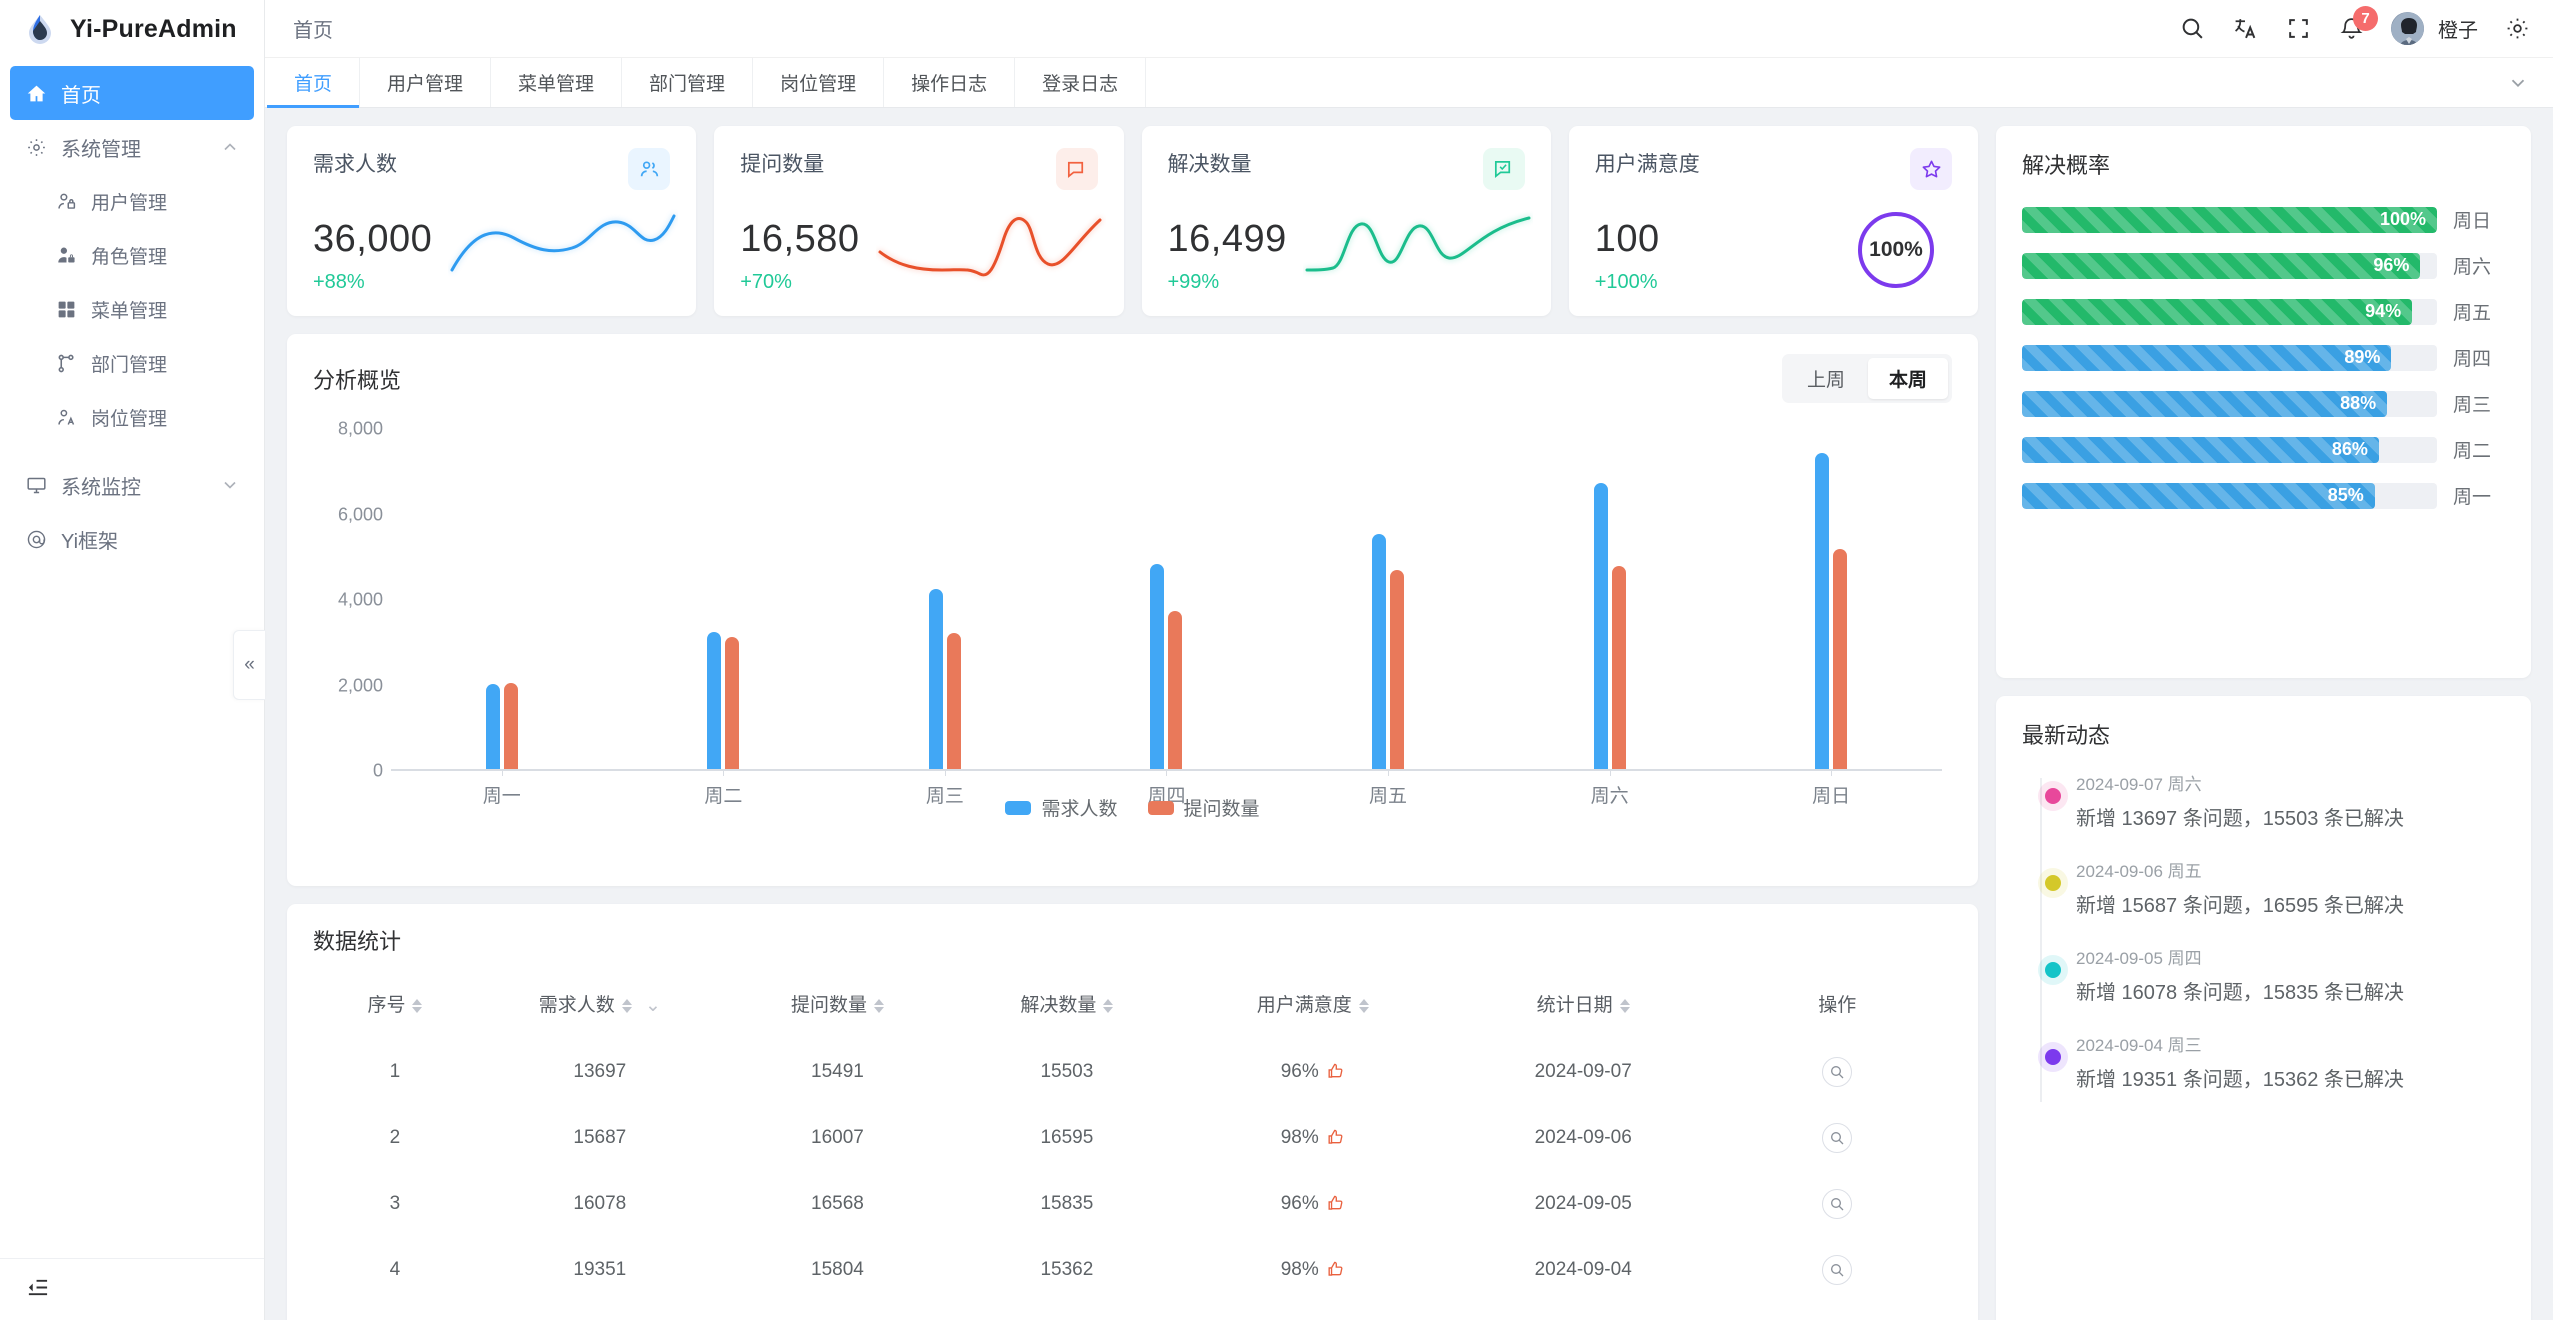 The width and height of the screenshot is (2553, 1320). Describe the element at coordinates (782, 164) in the screenshot. I see `stat-title: 提问数量` at that location.